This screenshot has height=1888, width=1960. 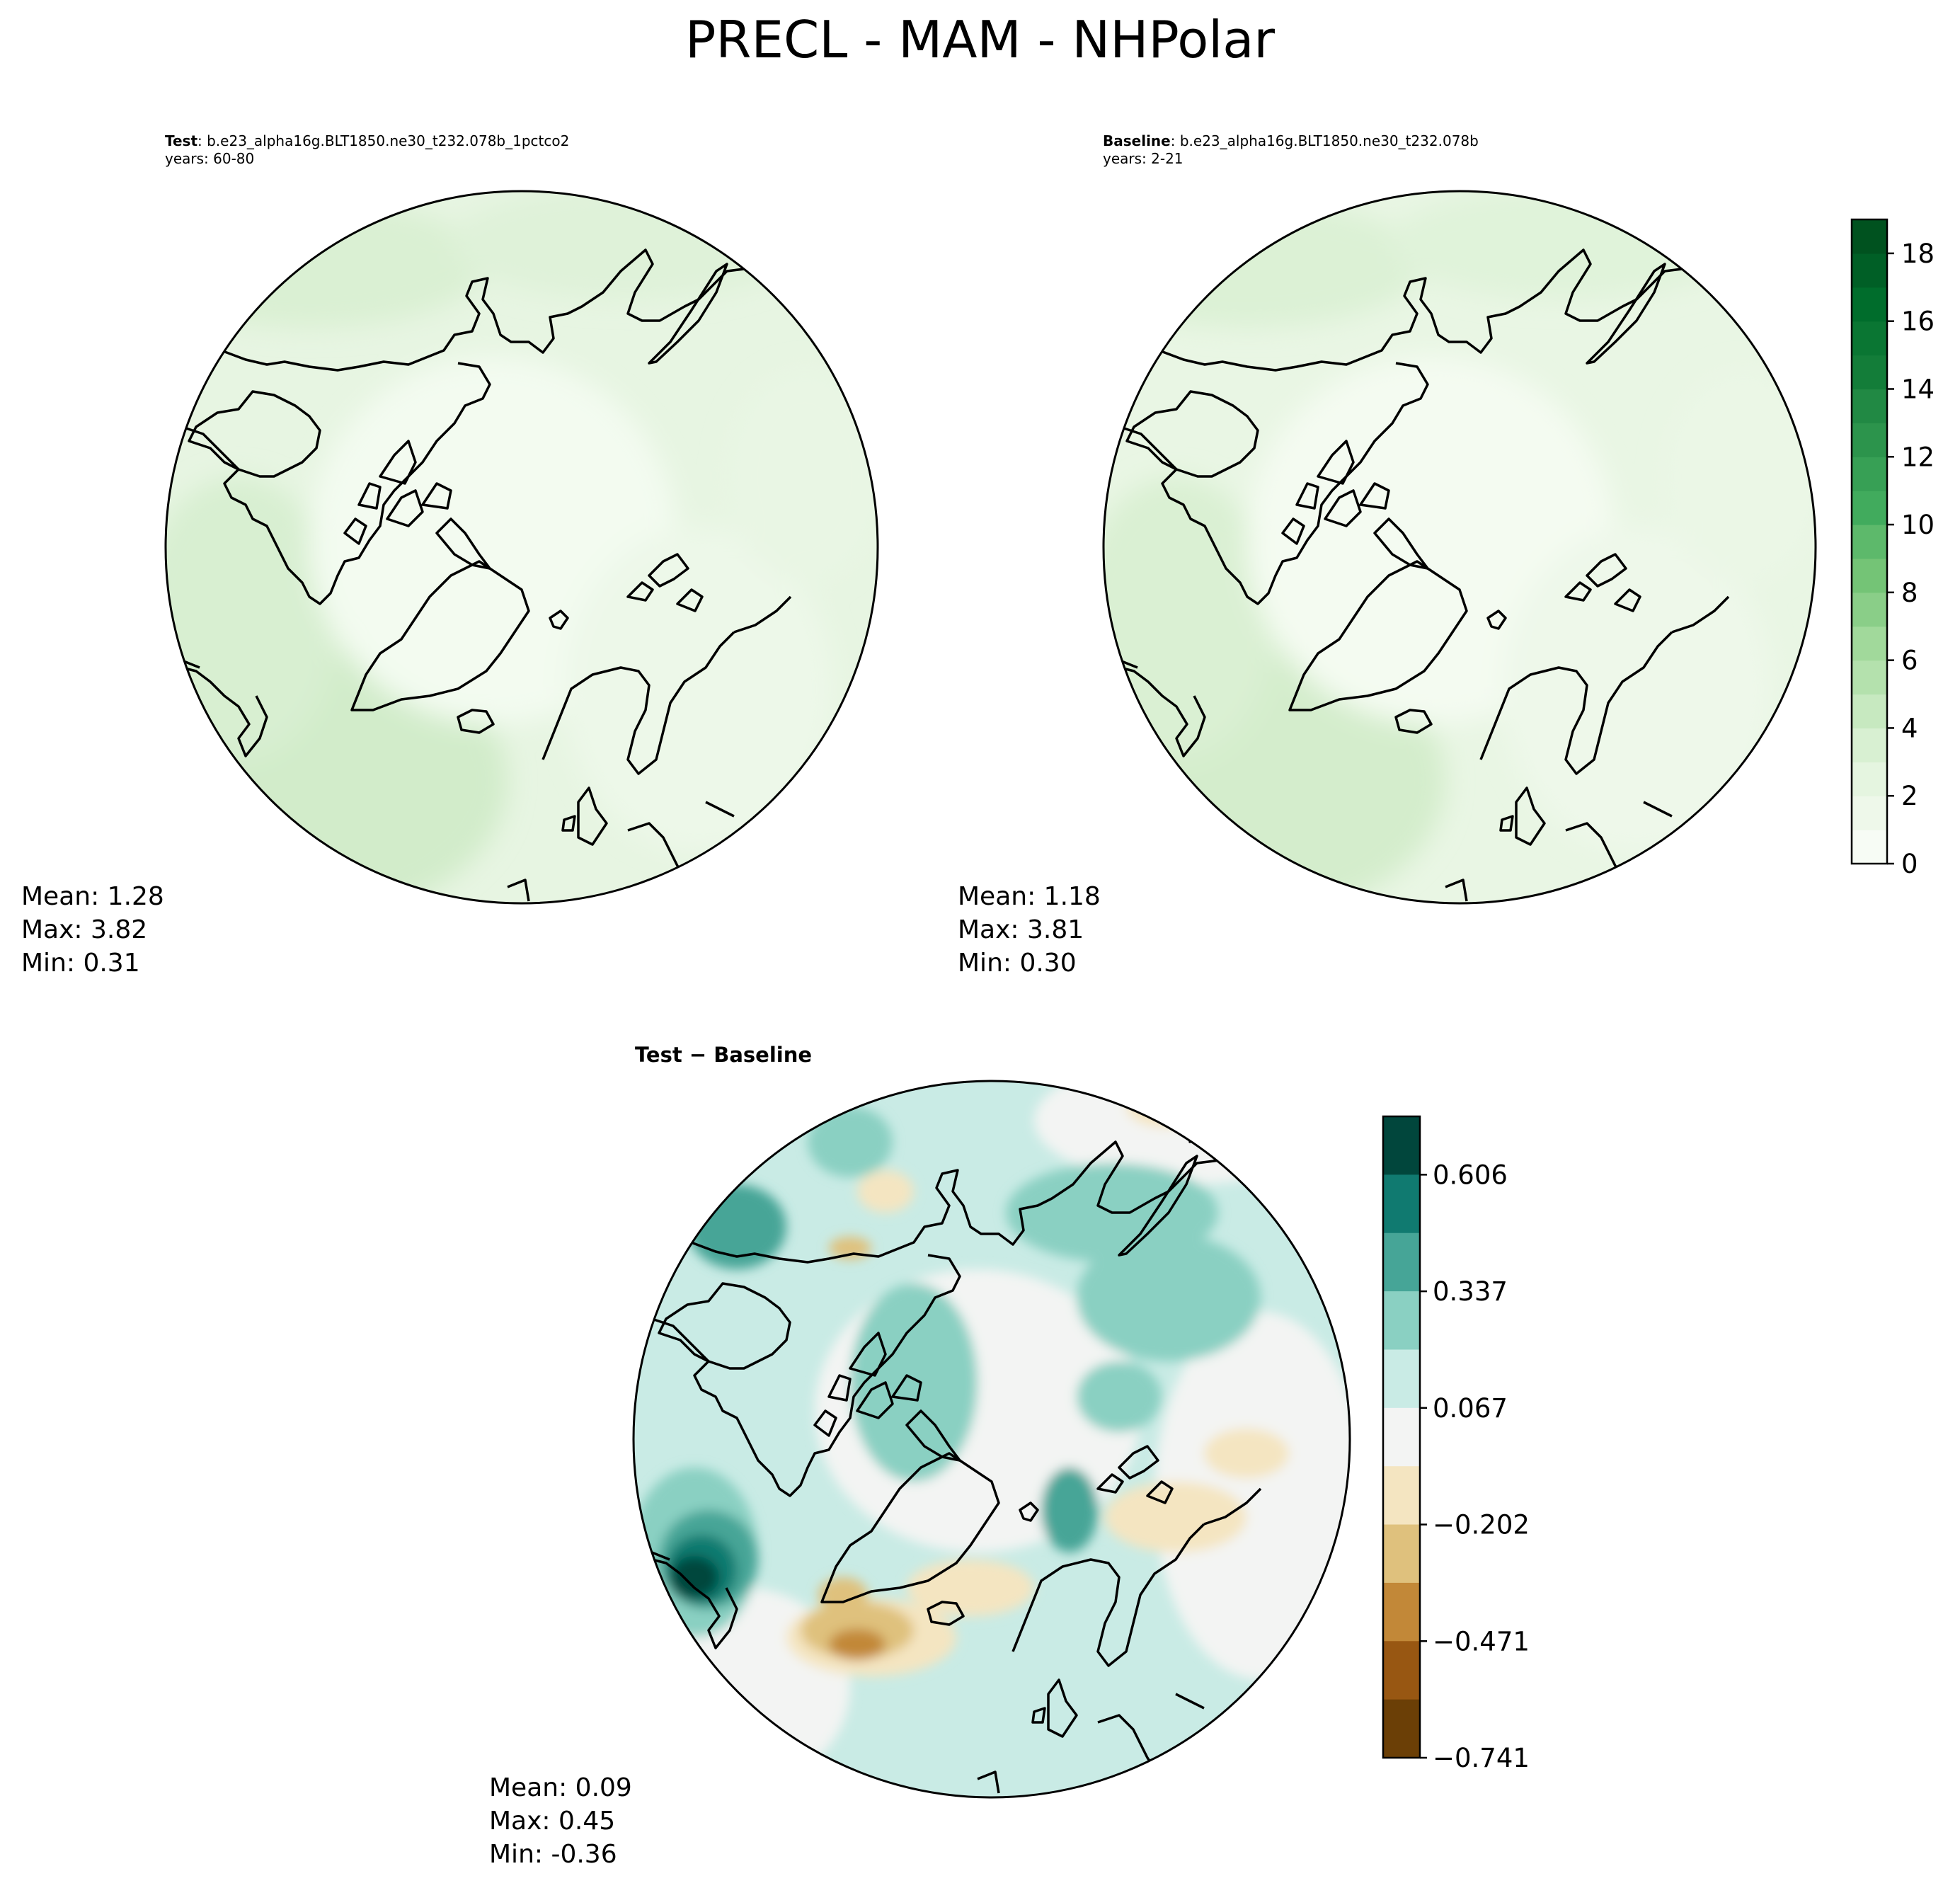 What do you see at coordinates (1029, 897) in the screenshot?
I see `baseline-mean: Mean: 1.18` at bounding box center [1029, 897].